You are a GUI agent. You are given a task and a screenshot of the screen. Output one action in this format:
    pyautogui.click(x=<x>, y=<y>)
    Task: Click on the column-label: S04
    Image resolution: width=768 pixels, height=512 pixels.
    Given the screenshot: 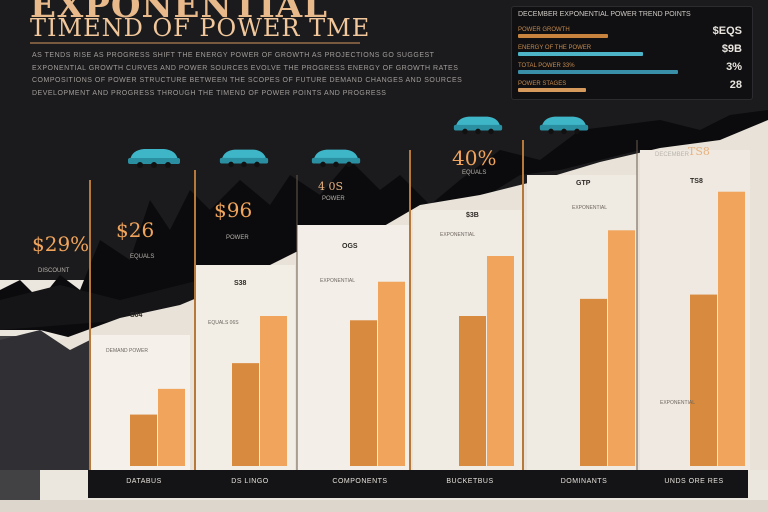 What is the action you would take?
    pyautogui.click(x=136, y=315)
    